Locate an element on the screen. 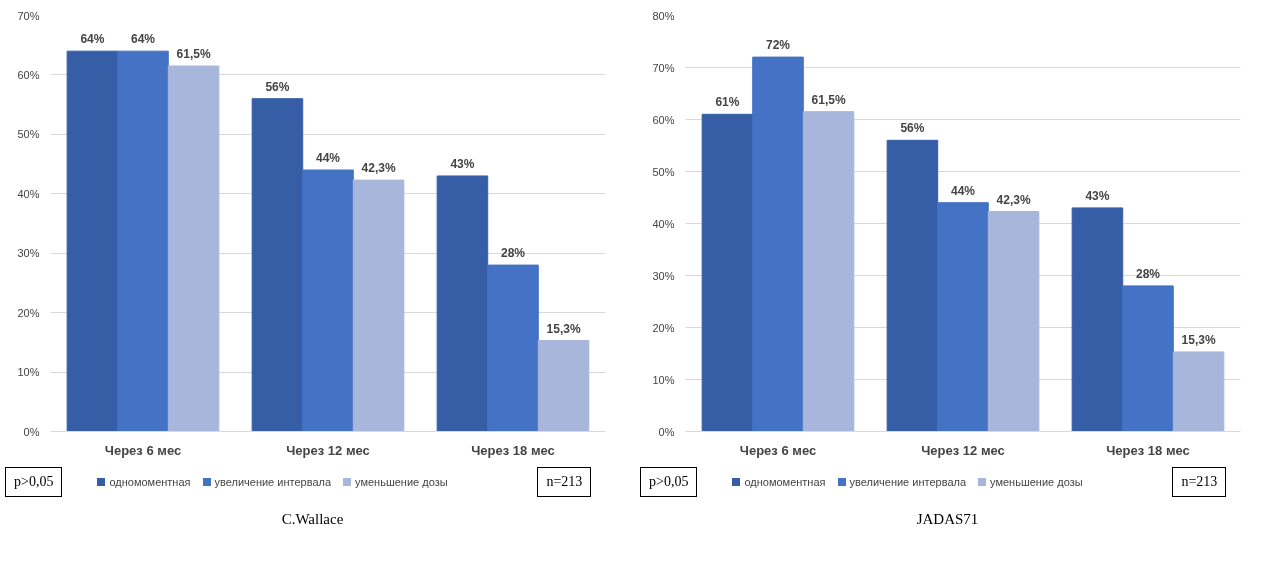  data-label: 61% is located at coordinates (727, 102).